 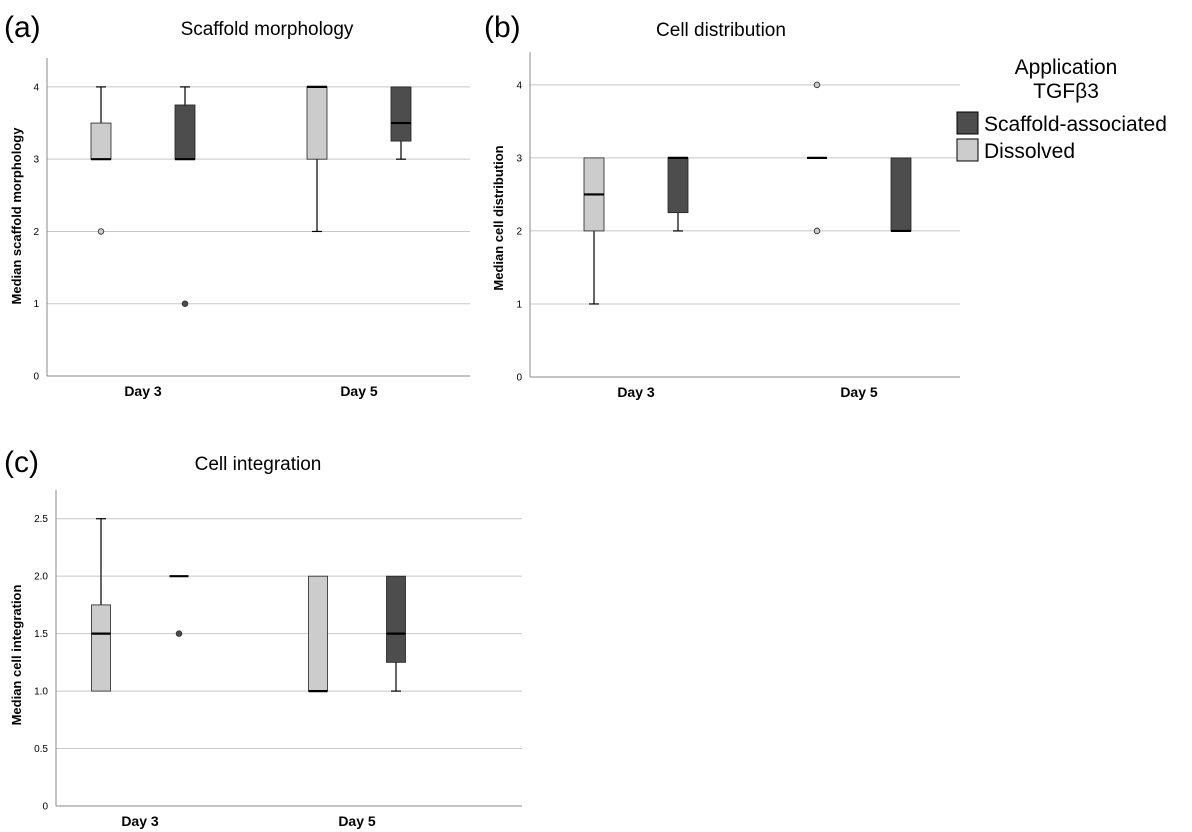 What do you see at coordinates (41, 692) in the screenshot?
I see `y-tick-label: 1.0` at bounding box center [41, 692].